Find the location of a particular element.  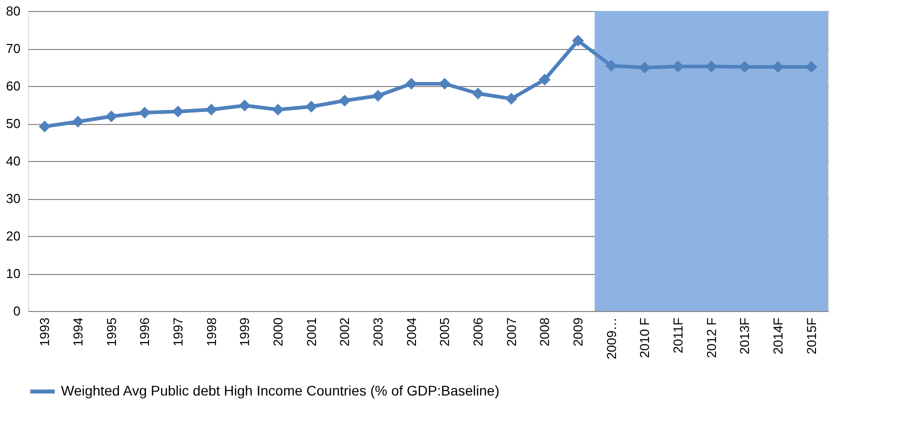

x-tick-label: 1995 is located at coordinates (111, 332).